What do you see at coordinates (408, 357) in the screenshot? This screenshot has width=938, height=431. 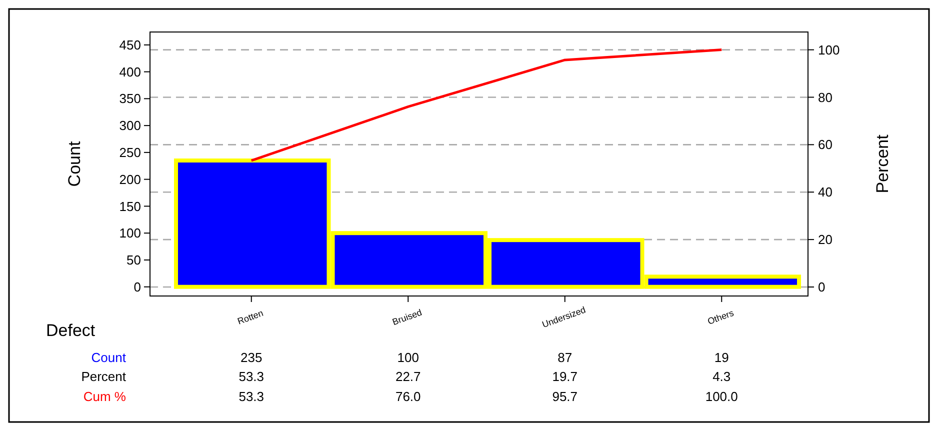 I see `data-label: 100` at bounding box center [408, 357].